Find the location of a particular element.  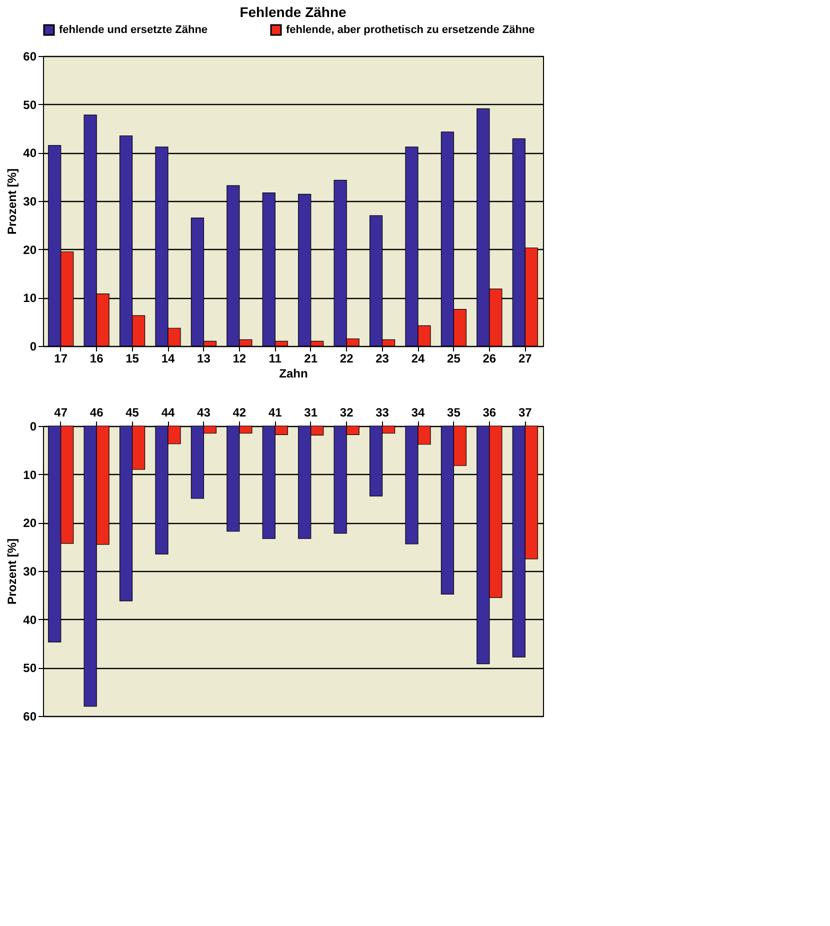

x-tick-label: 12 is located at coordinates (239, 359).